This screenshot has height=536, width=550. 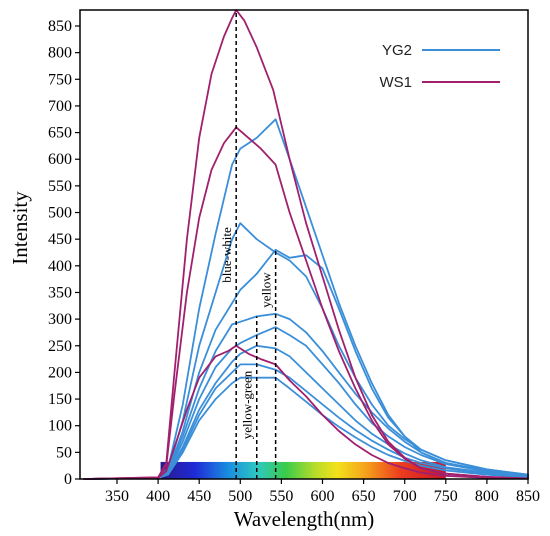 What do you see at coordinates (60, 266) in the screenshot?
I see `y-tick-label: 400` at bounding box center [60, 266].